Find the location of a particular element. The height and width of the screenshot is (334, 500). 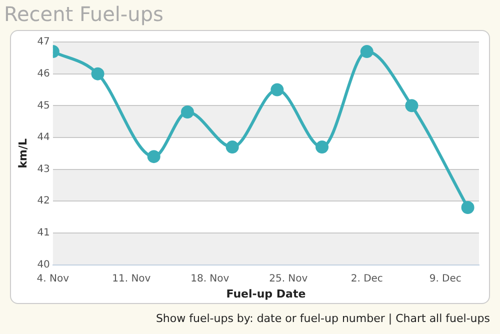

chart-title: Recent Fuel-ups is located at coordinates (84, 14).